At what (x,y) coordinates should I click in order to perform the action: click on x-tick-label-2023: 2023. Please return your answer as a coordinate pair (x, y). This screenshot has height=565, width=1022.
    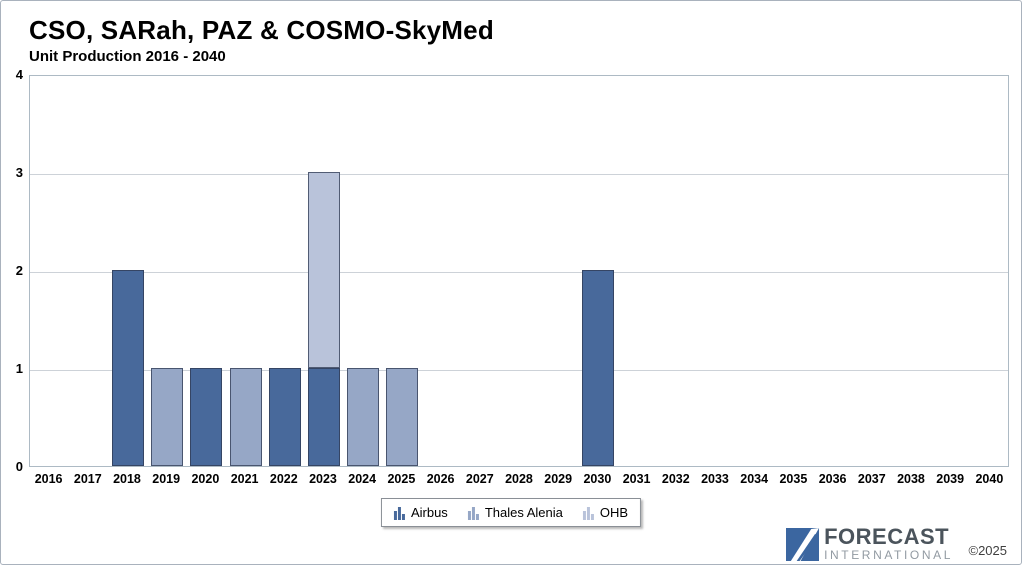
    Looking at the image, I should click on (323, 479).